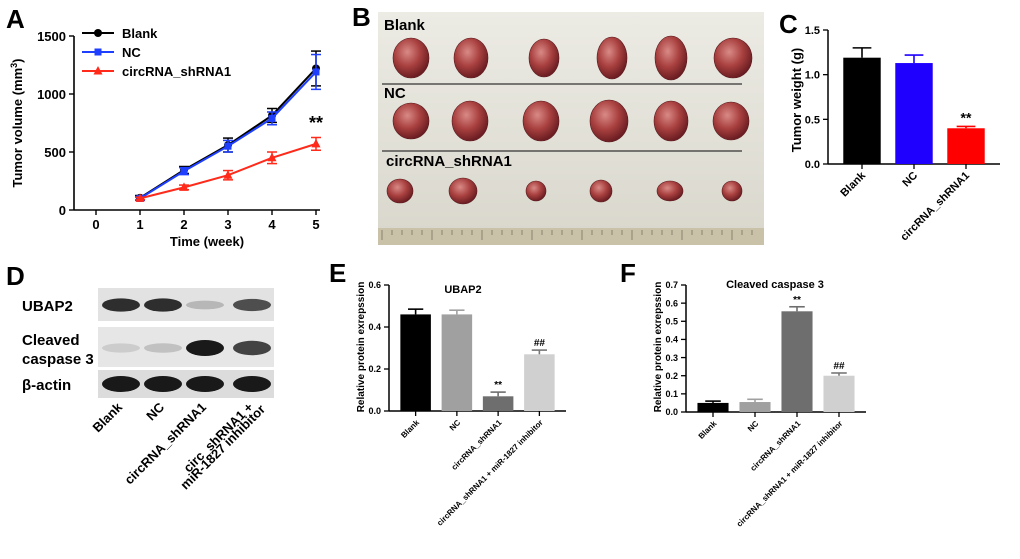 Image resolution: width=1020 pixels, height=559 pixels. Describe the element at coordinates (15, 19) in the screenshot. I see `panel-letter-a: A` at that location.